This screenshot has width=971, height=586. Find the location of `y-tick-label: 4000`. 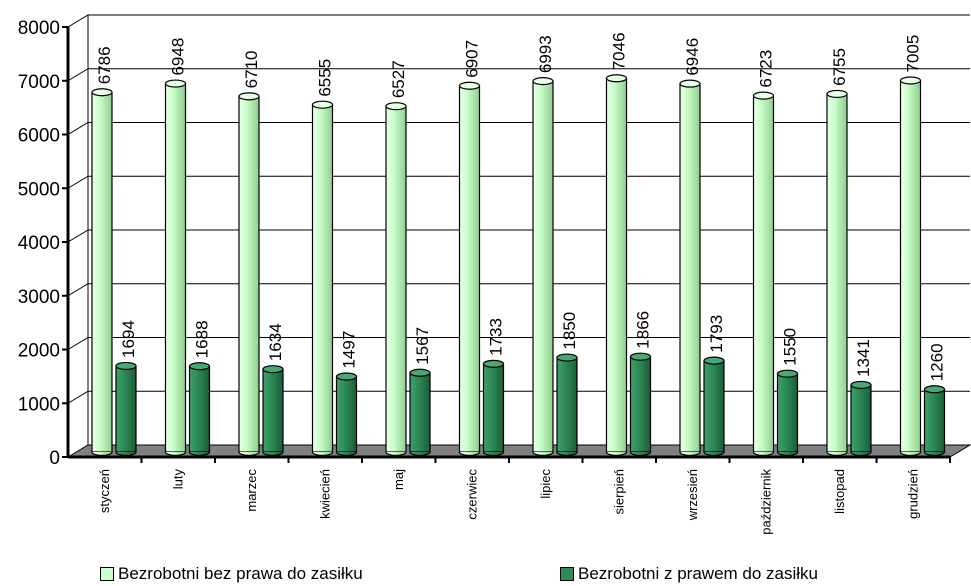

y-tick-label: 4000 is located at coordinates (39, 243).